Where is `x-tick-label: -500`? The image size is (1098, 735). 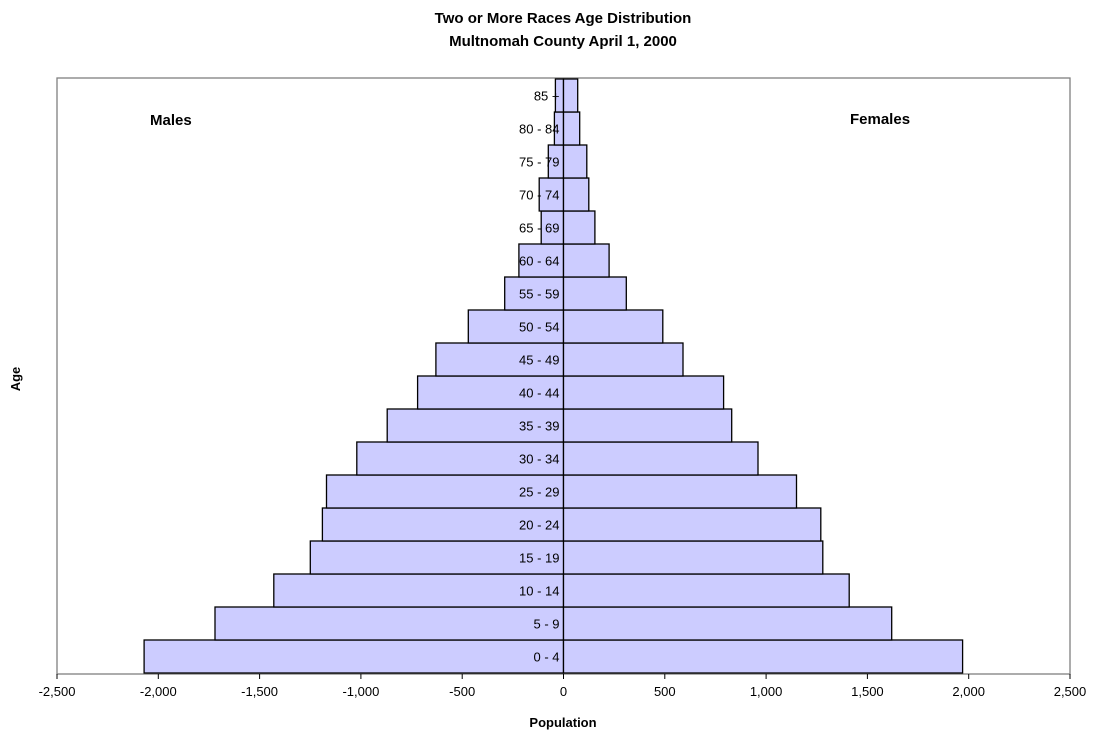 x-tick-label: -500 is located at coordinates (462, 691).